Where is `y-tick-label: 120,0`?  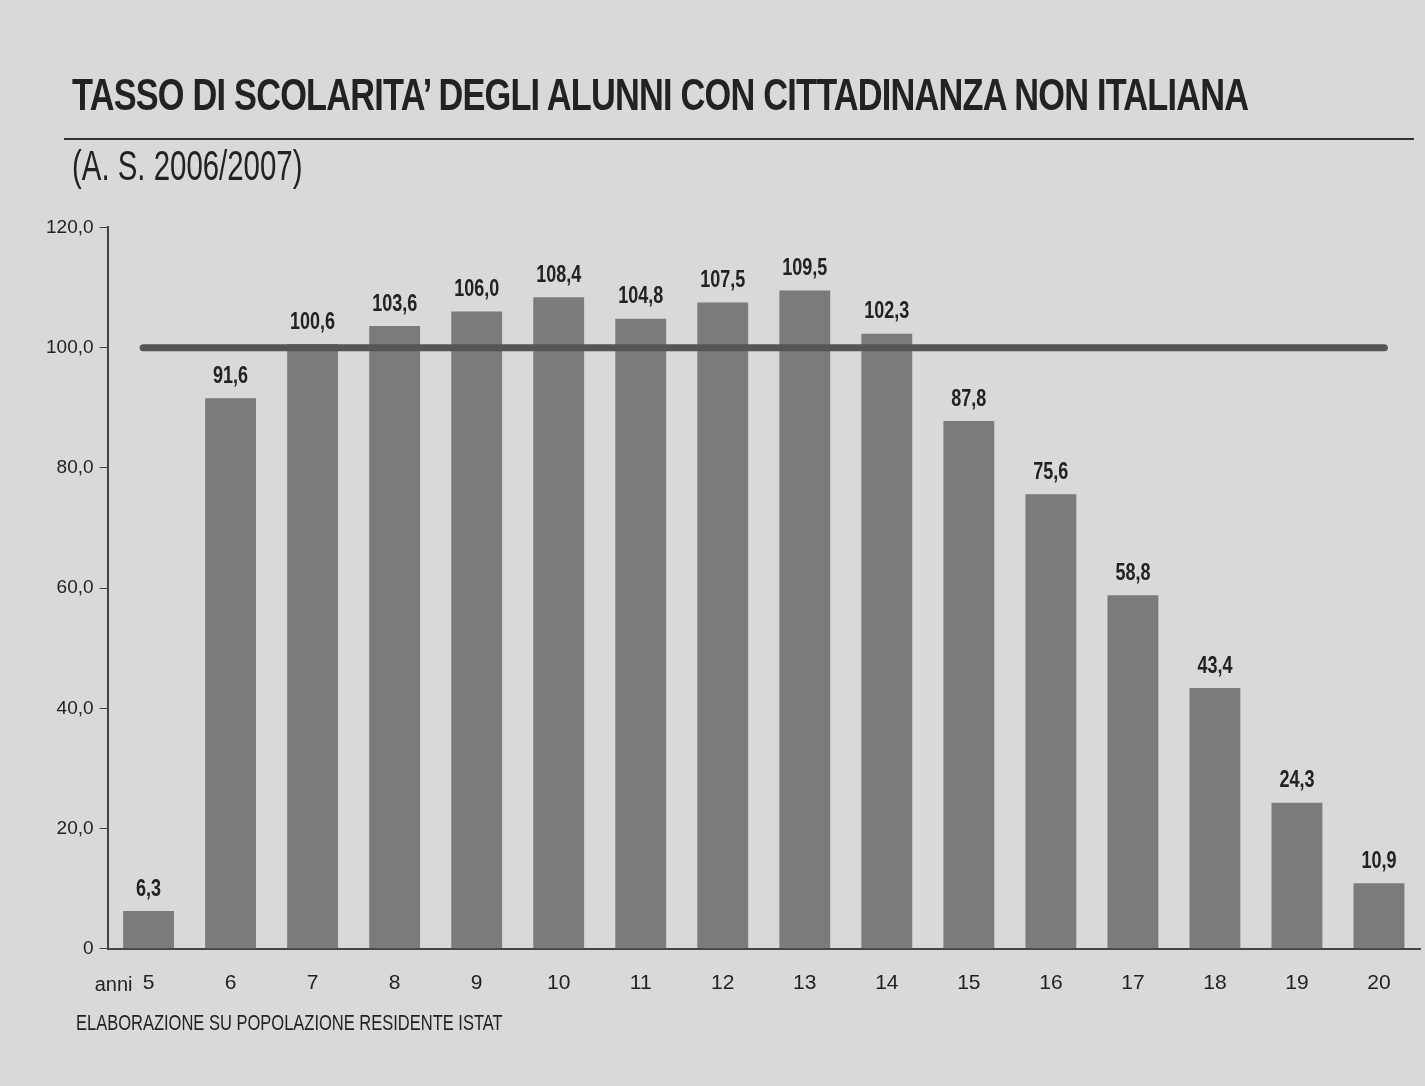 y-tick-label: 120,0 is located at coordinates (70, 226).